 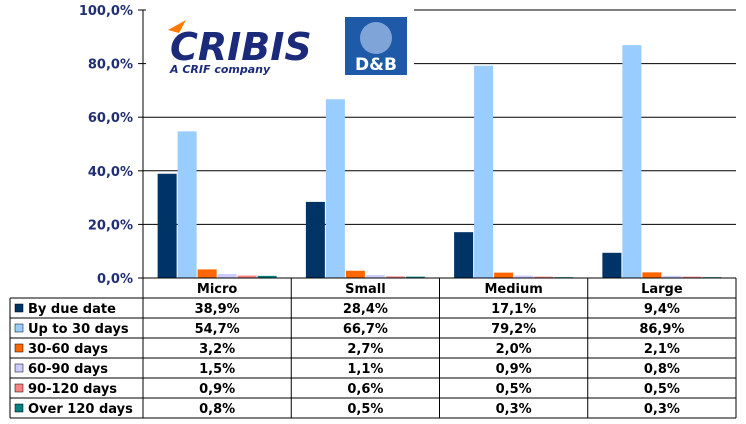 I want to click on y-tick-label: 100,0%, so click(x=106, y=11).